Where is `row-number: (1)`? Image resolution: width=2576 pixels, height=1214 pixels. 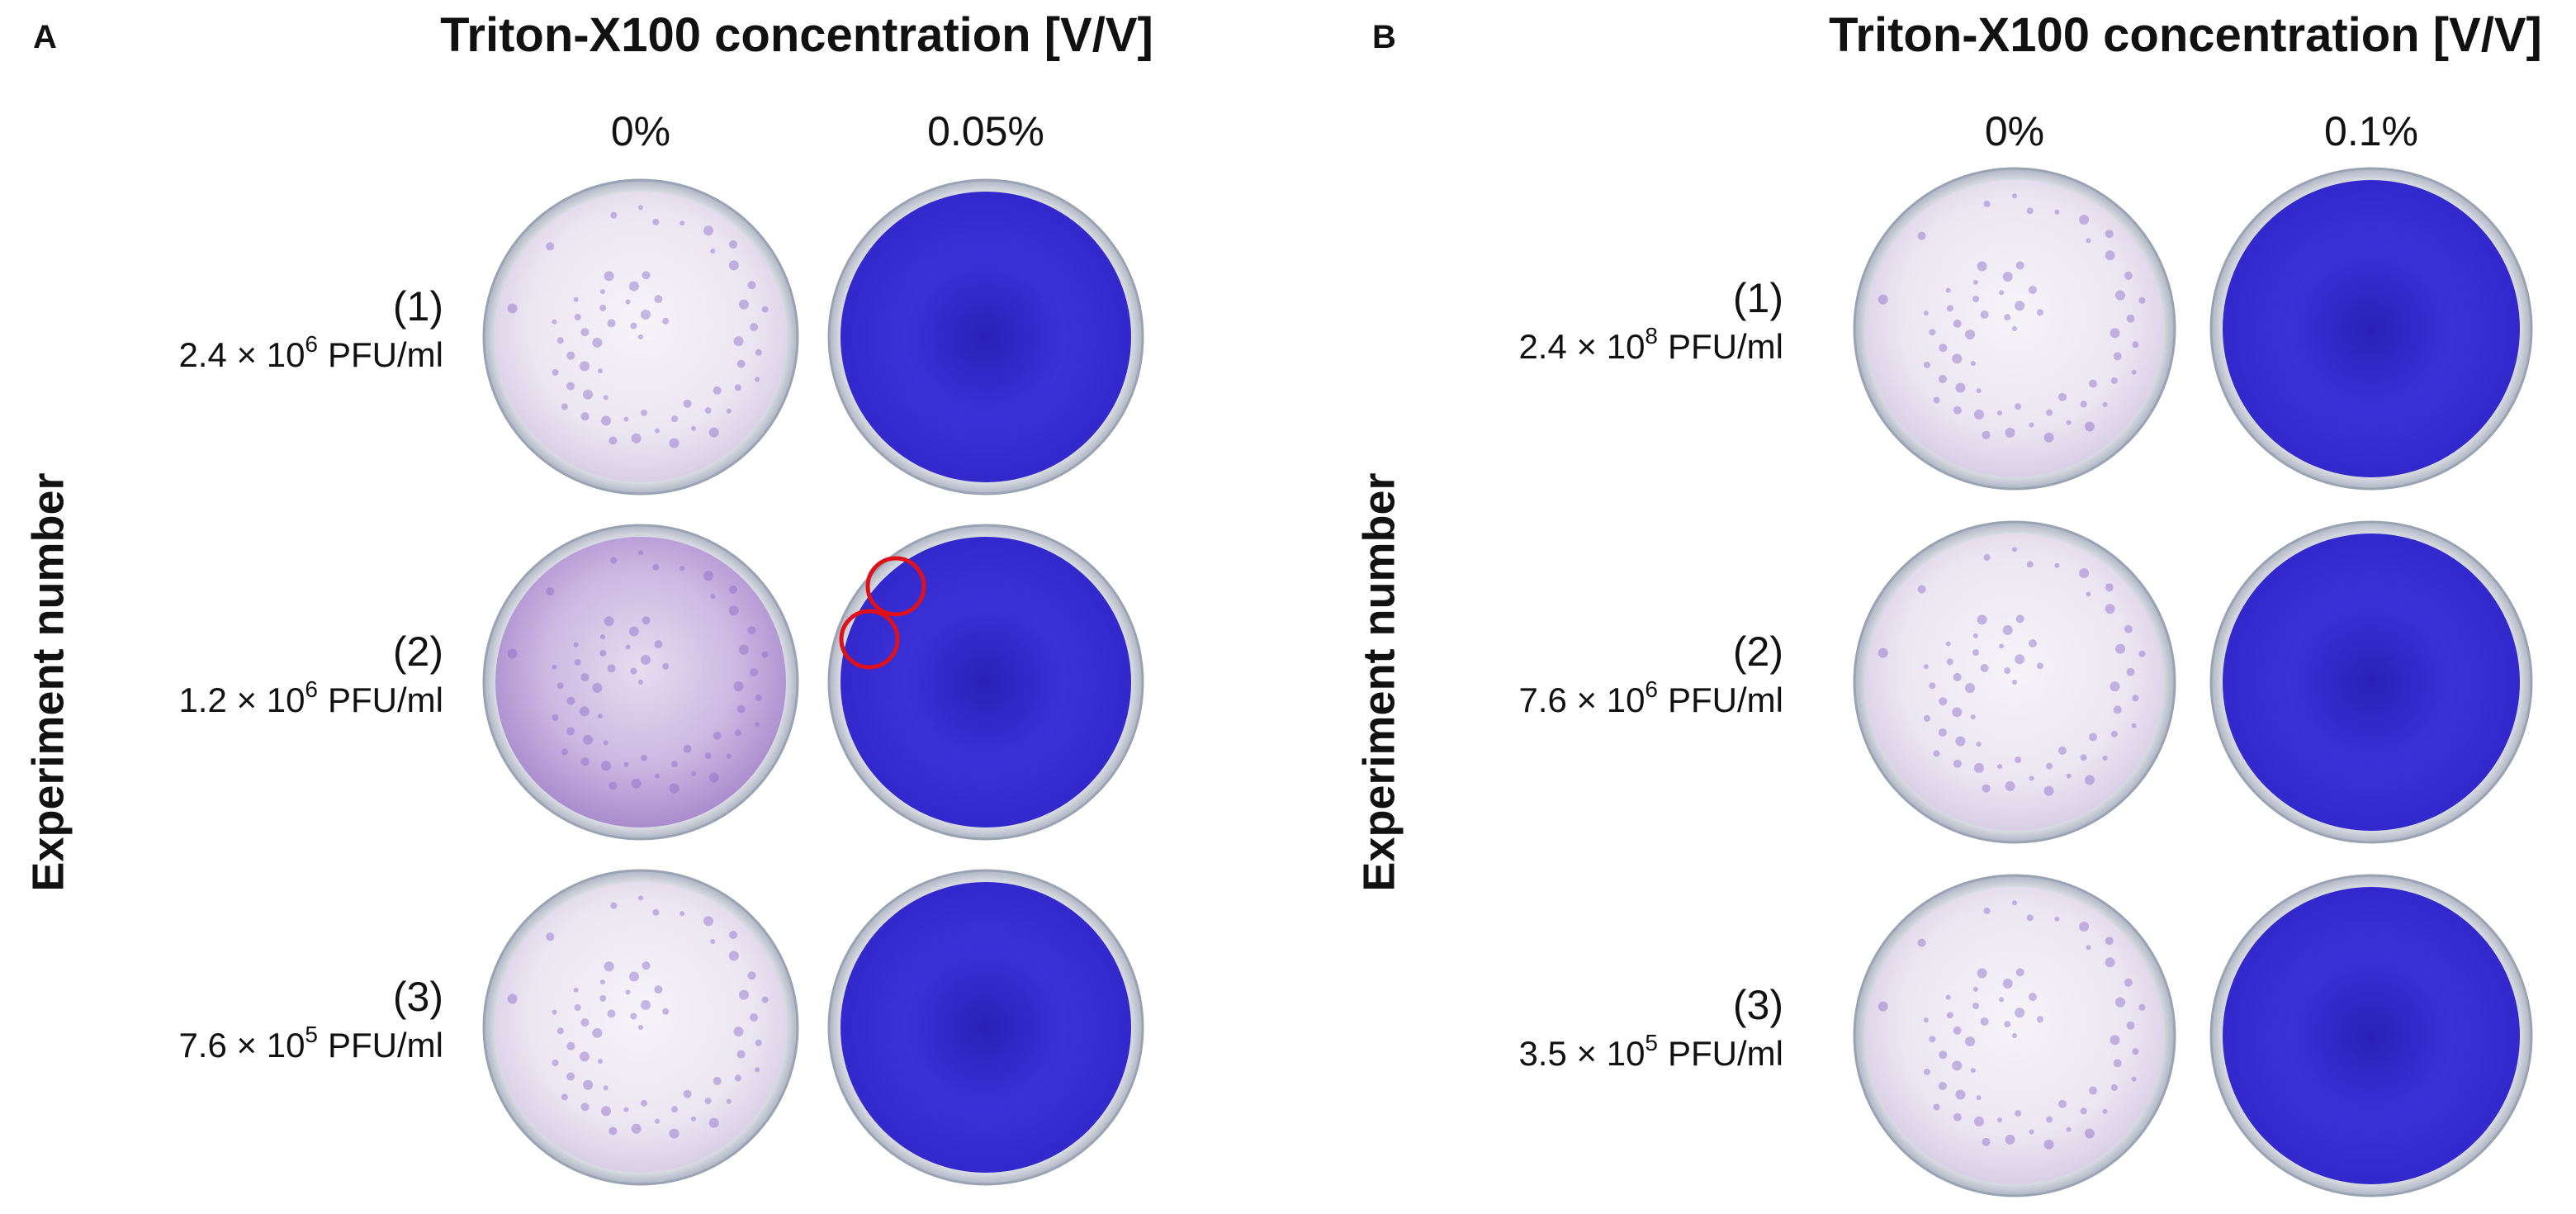
row-number: (1) is located at coordinates (418, 306).